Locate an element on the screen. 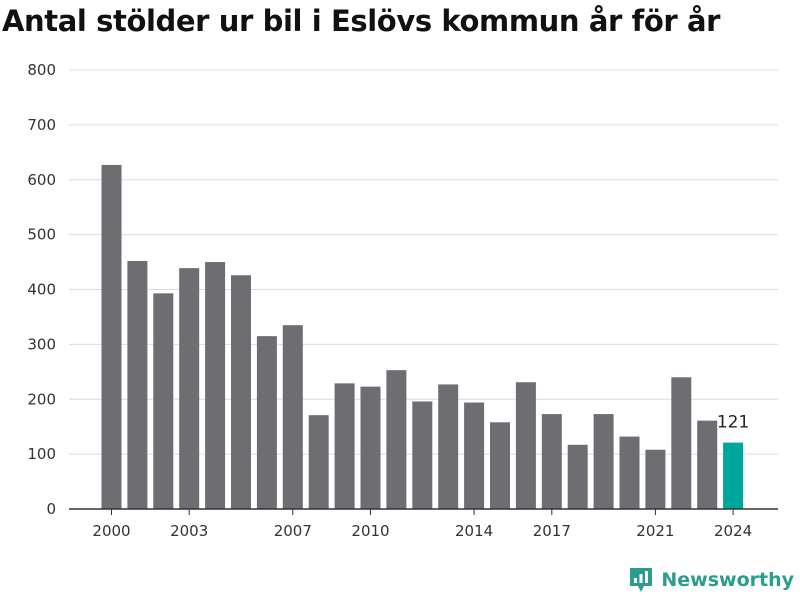  x-tick-label: 2007 is located at coordinates (293, 531).